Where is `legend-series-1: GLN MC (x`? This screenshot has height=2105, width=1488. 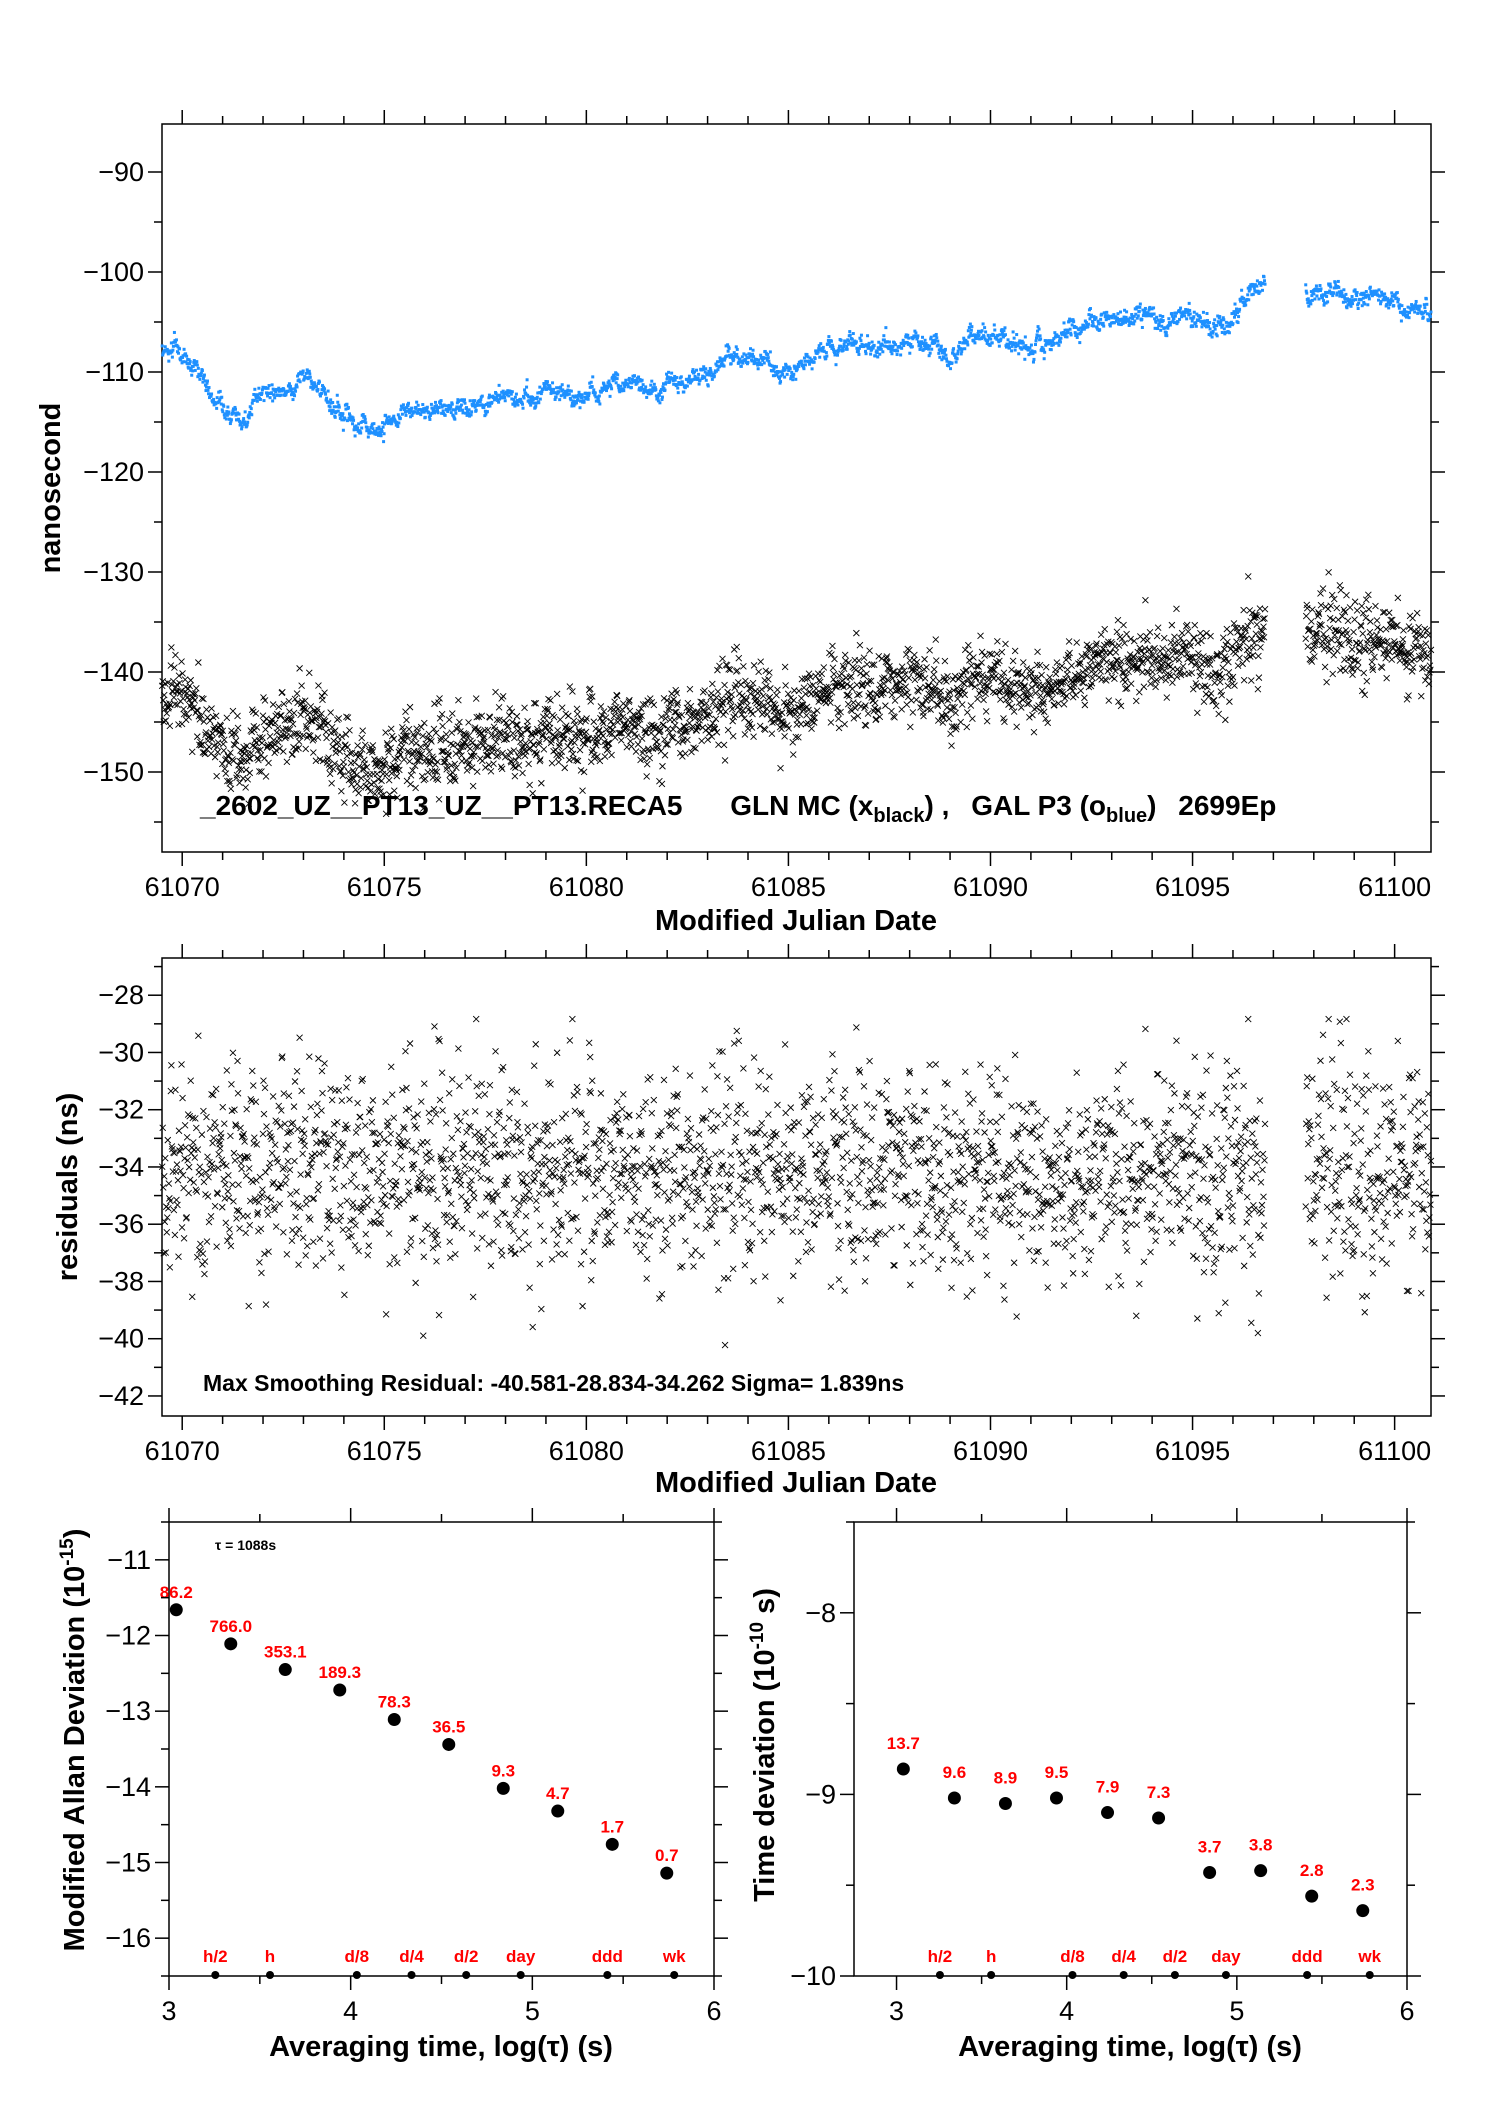
legend-series-1: GLN MC (x is located at coordinates (802, 805).